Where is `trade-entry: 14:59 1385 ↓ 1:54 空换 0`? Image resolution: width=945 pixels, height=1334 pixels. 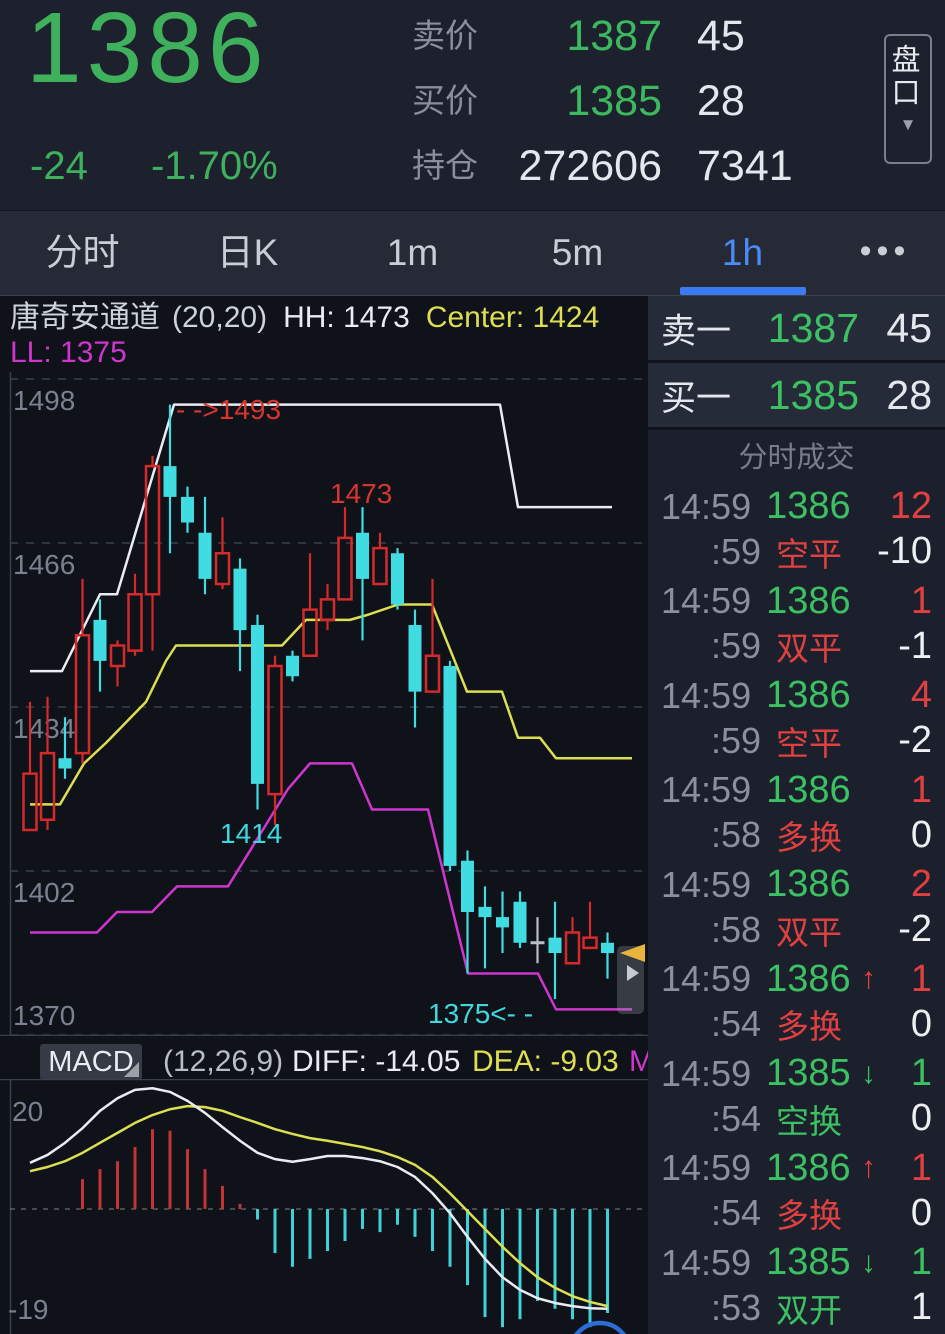
trade-entry: 14:59 1385 ↓ 1:54 空换 0 is located at coordinates (796, 1096).